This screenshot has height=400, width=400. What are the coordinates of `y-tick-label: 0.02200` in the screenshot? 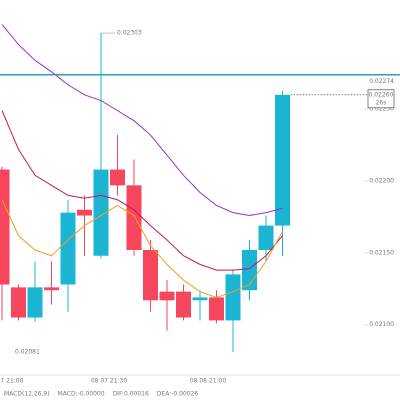 It's located at (381, 181).